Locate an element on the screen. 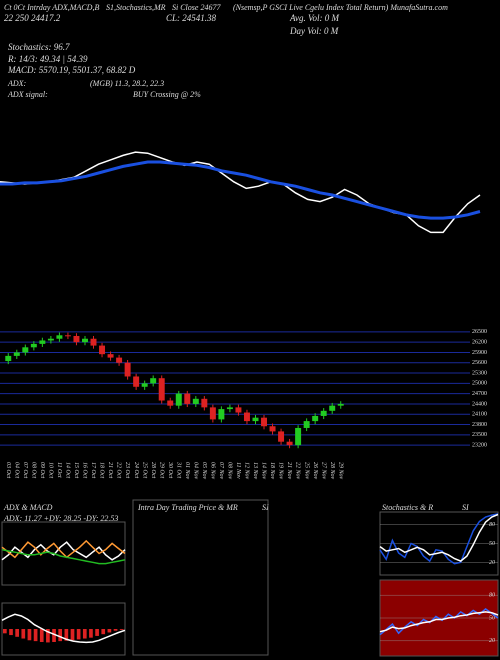  y-tick-label: 25000 is located at coordinates (479, 384).